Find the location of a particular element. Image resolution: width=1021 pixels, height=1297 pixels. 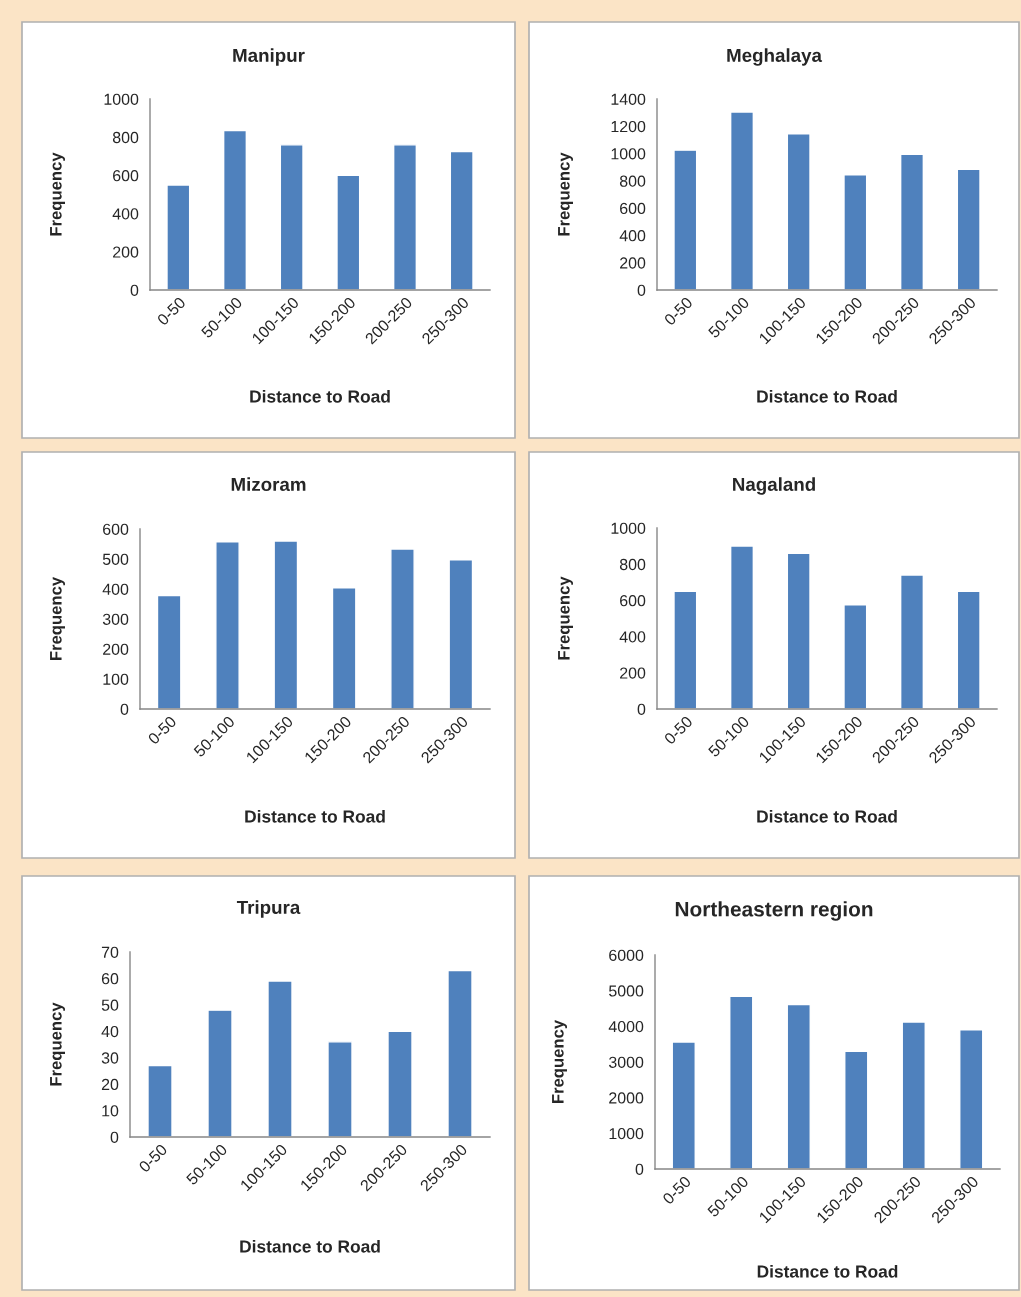

y-tick-label: 100 is located at coordinates (116, 679).